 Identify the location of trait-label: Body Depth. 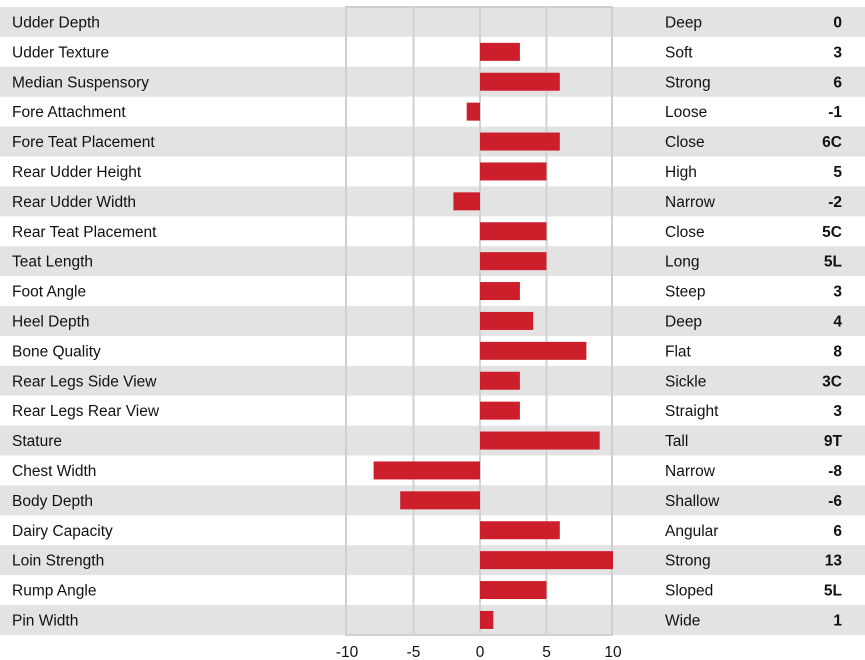
(52, 501).